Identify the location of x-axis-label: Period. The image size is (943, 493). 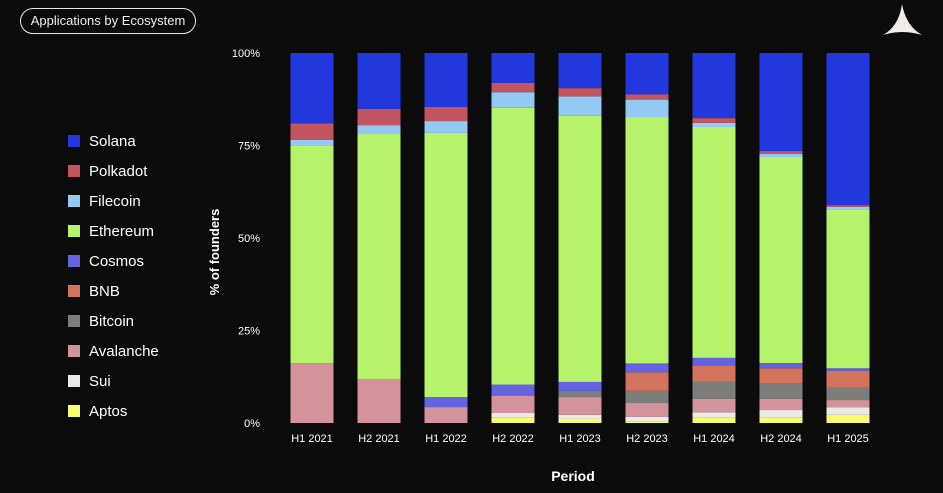
(573, 476).